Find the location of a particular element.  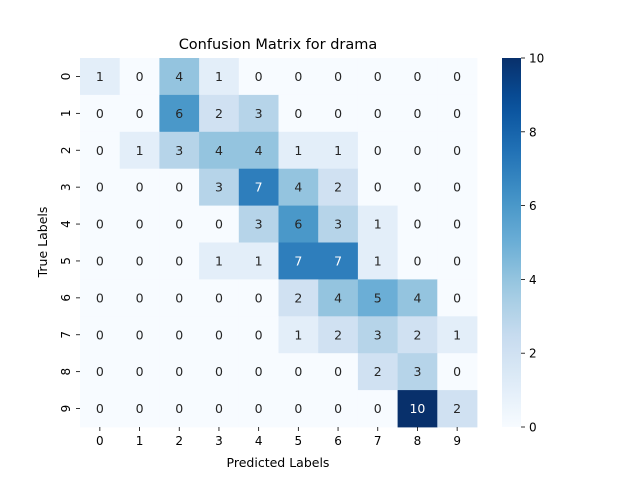

cell-value-r2-c4: 4 is located at coordinates (259, 150).